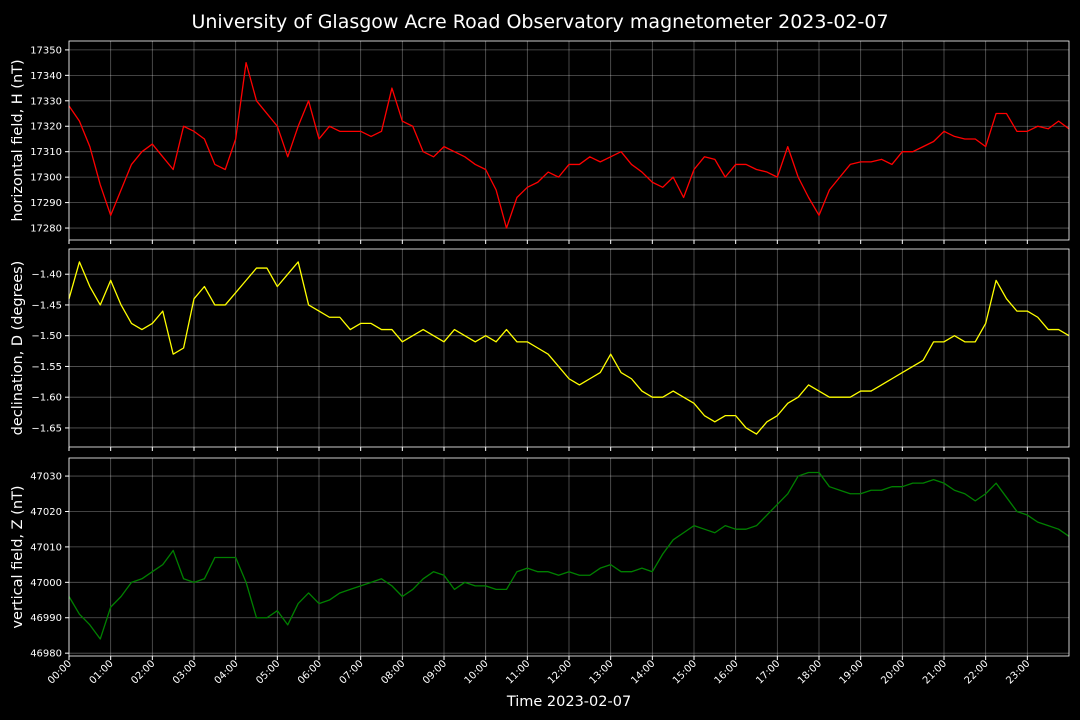 The height and width of the screenshot is (720, 1080). What do you see at coordinates (46, 305) in the screenshot?
I see `y-tick-label: −1.45` at bounding box center [46, 305].